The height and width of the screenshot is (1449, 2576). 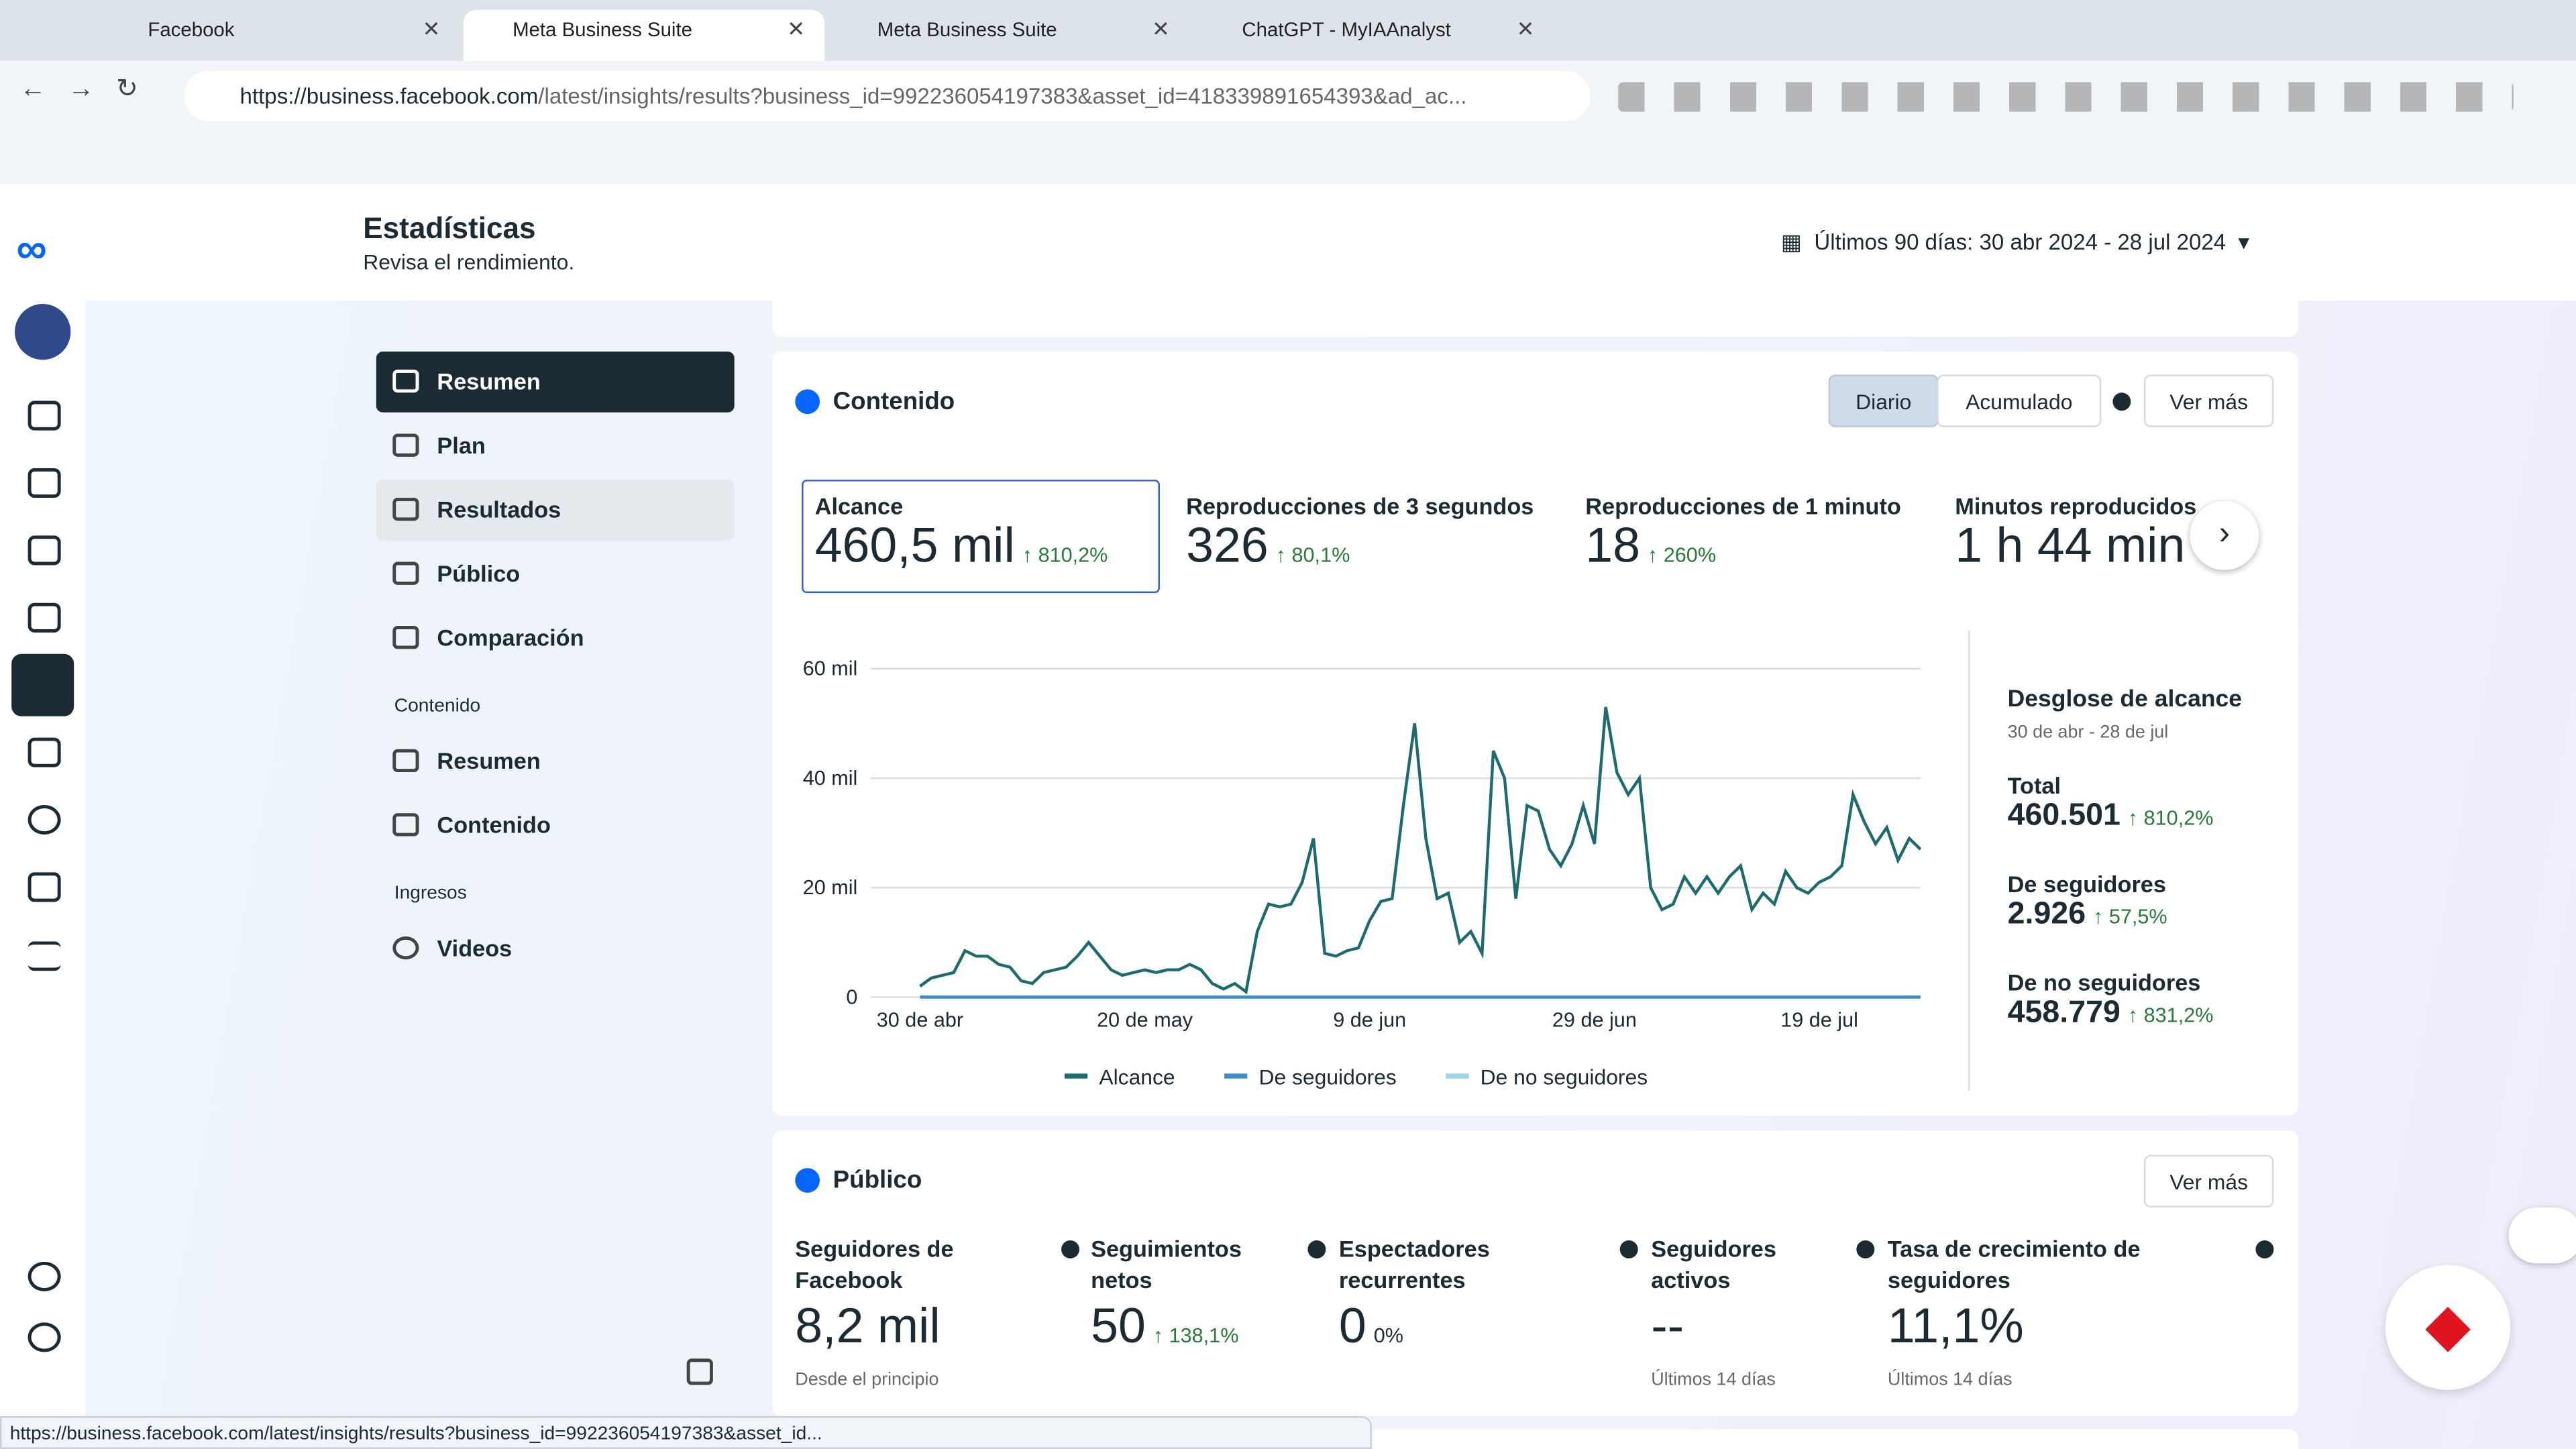 What do you see at coordinates (1969, 861) in the screenshot?
I see `divider` at bounding box center [1969, 861].